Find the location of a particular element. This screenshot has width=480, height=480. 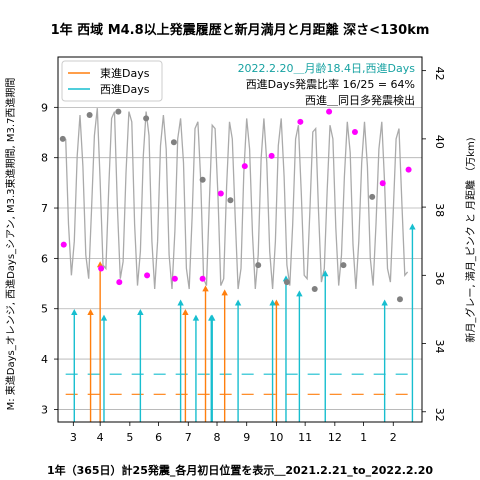

chart-title: 1年 西域 M4.8以上発震履歴と新月満月と月距離 深さ<130km is located at coordinates (240, 30).